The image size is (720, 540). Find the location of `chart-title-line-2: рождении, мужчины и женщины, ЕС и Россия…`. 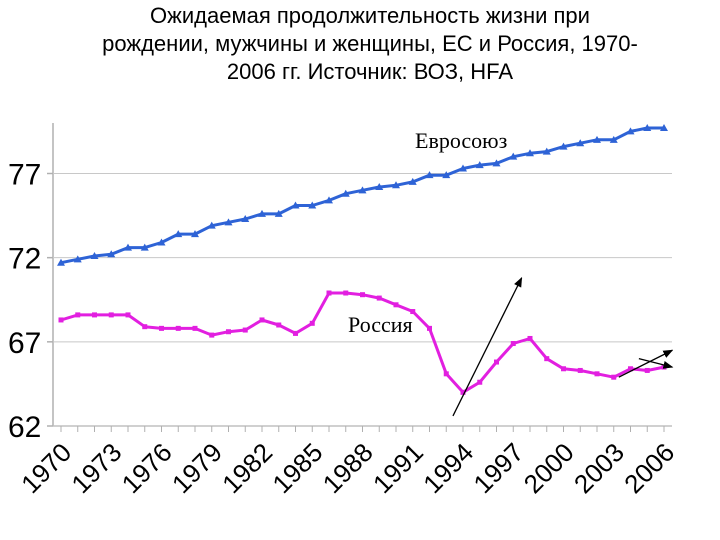

chart-title-line-2: рождении, мужчины и женщины, ЕС и Россия… is located at coordinates (370, 43).